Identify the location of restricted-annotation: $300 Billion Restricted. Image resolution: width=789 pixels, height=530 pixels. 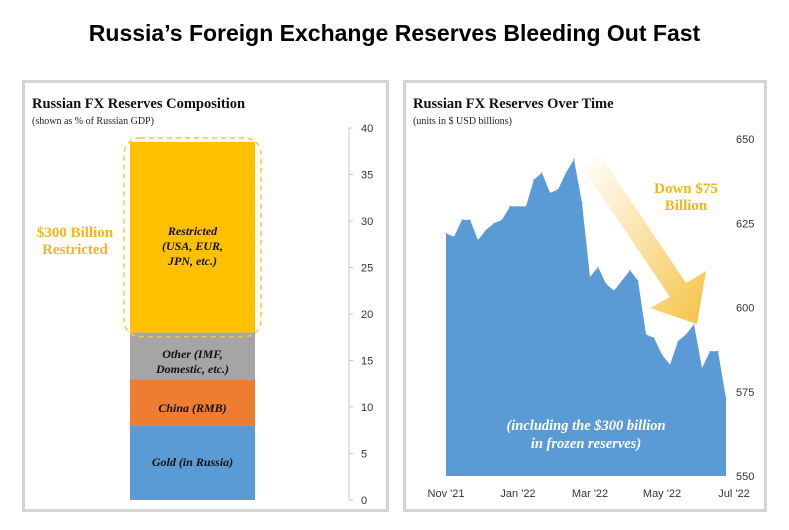
(75, 242).